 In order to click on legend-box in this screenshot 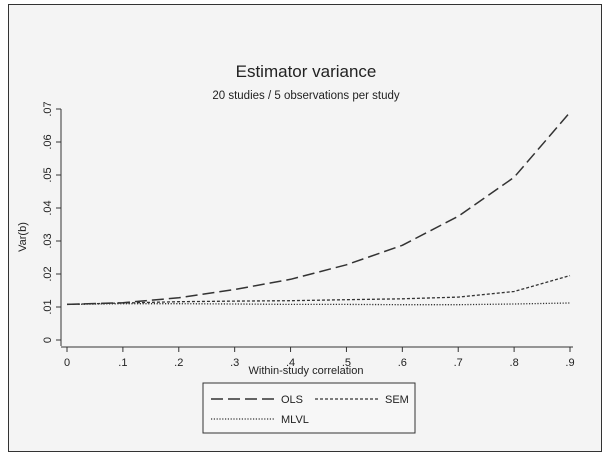, I will do `click(309, 408)`.